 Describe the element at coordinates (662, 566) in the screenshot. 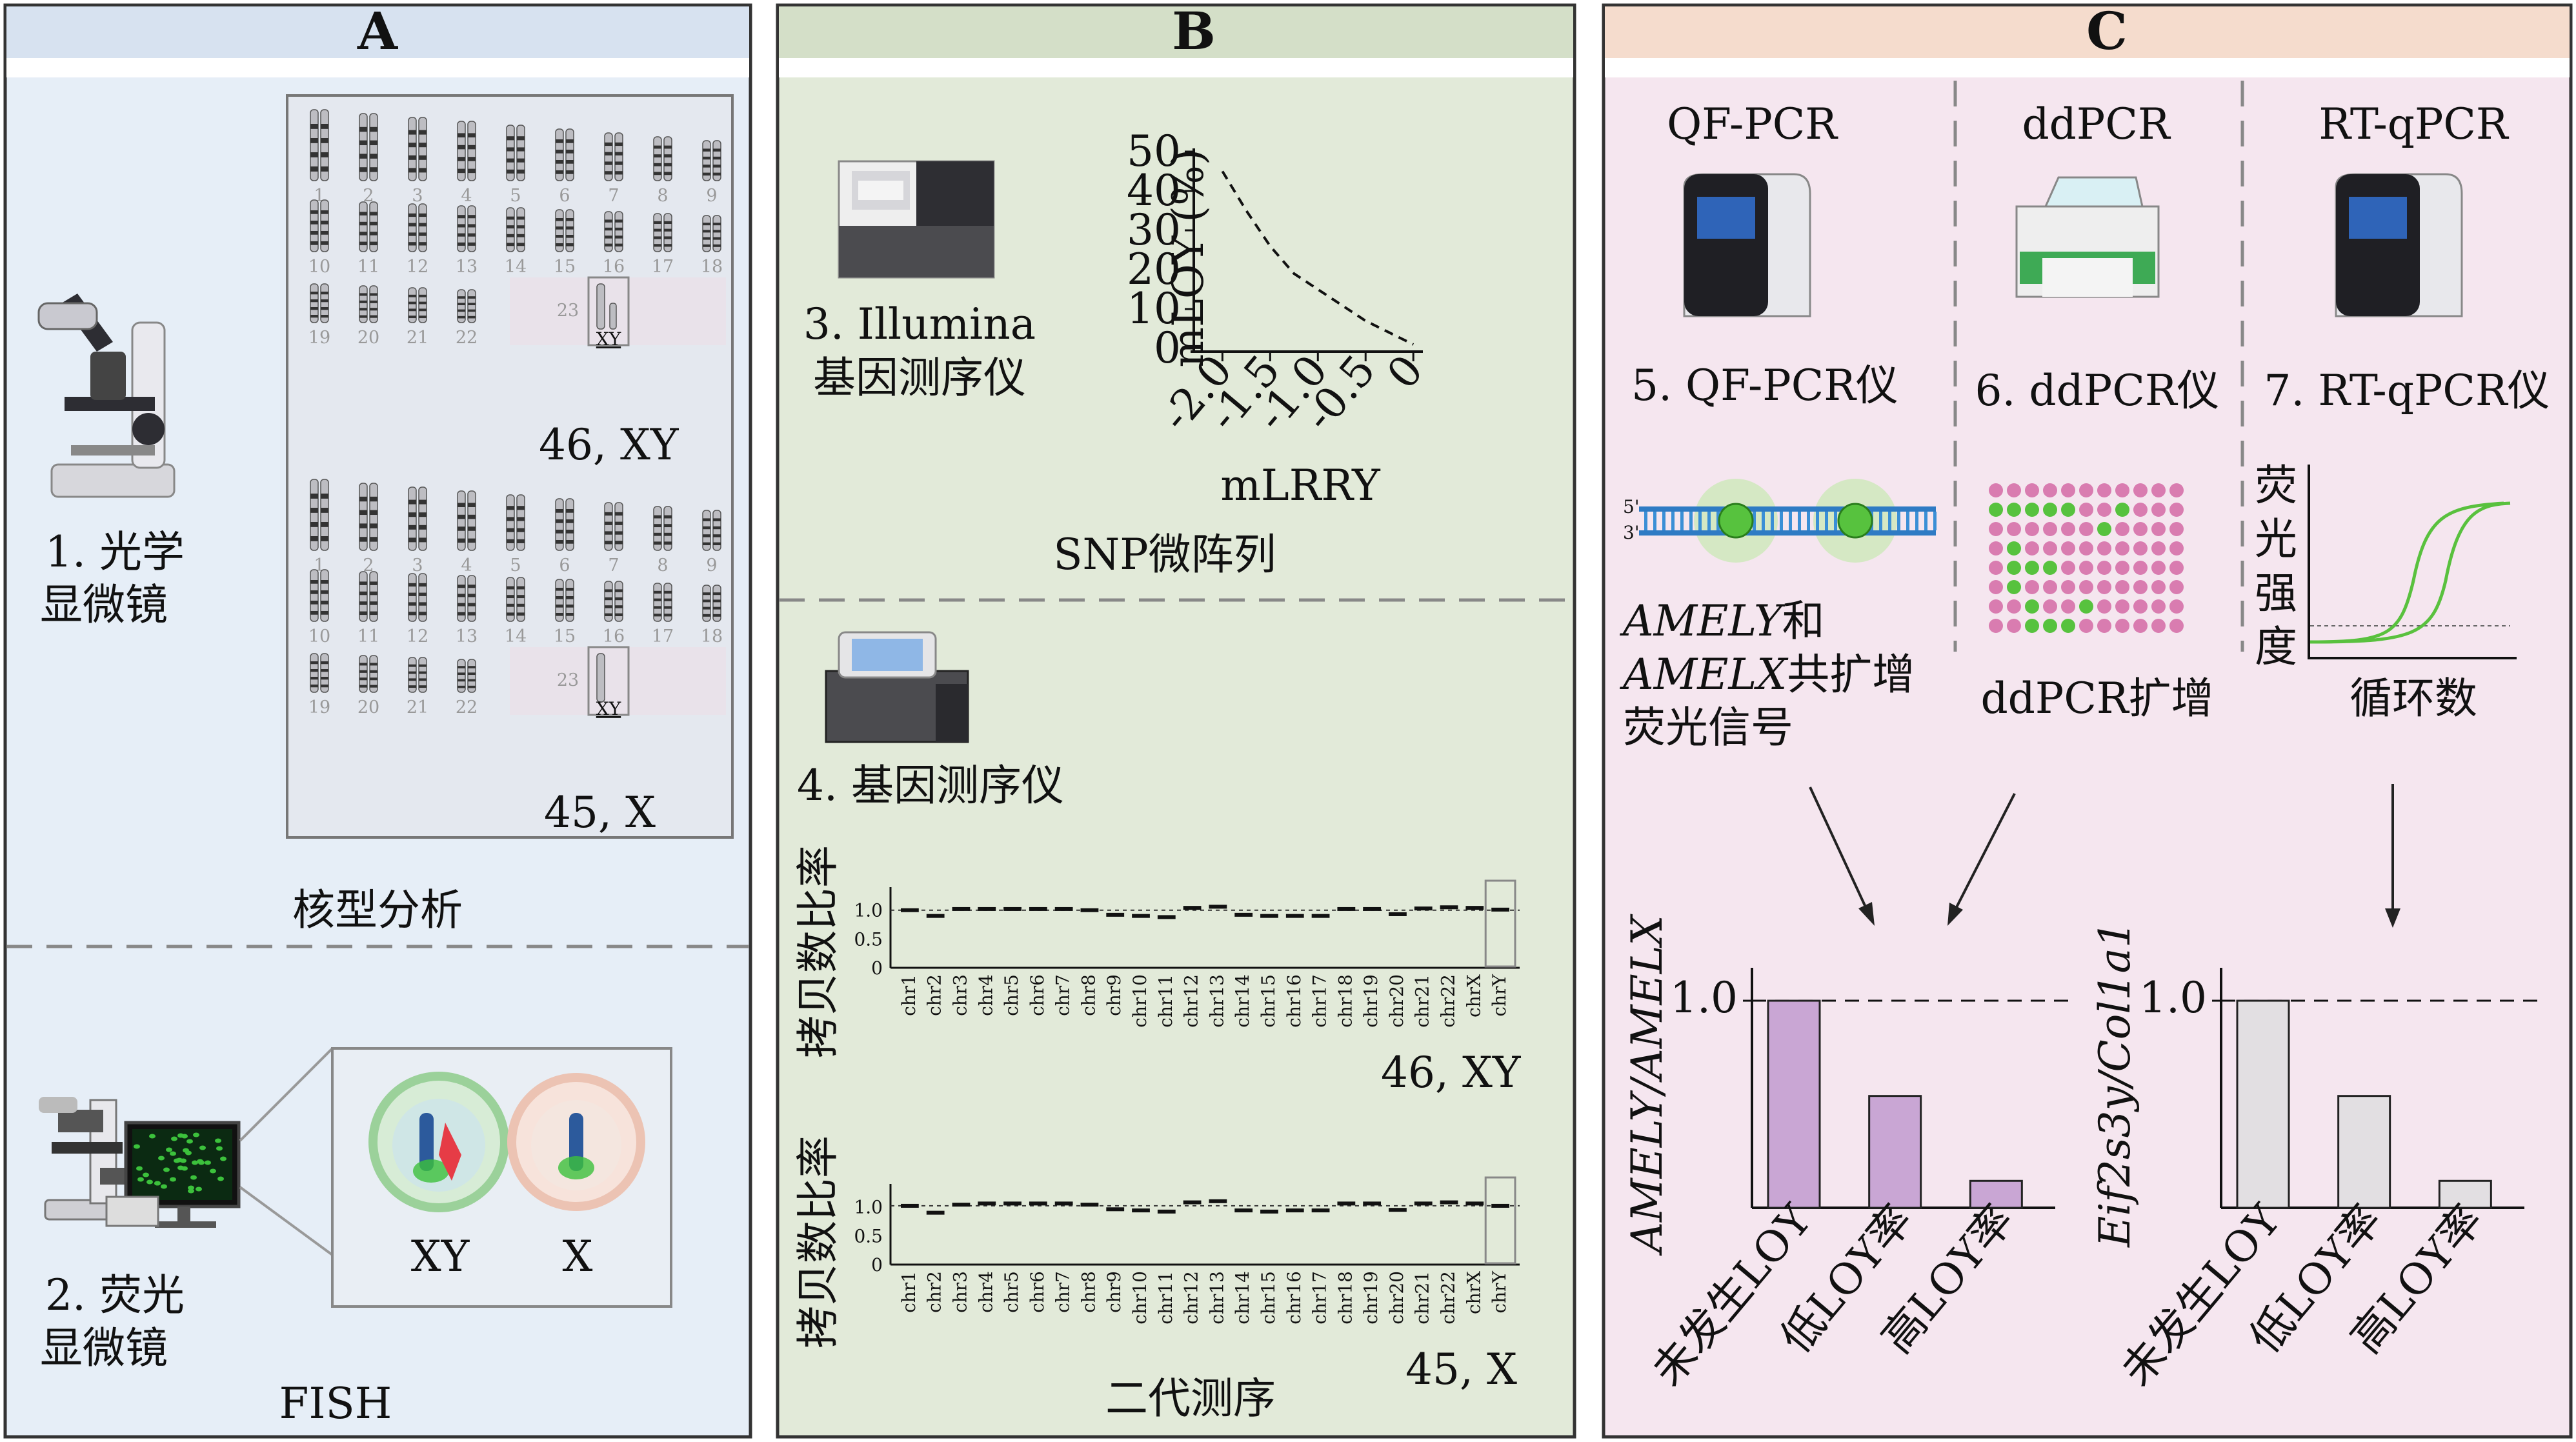

I see `chromosome-number: 8` at that location.